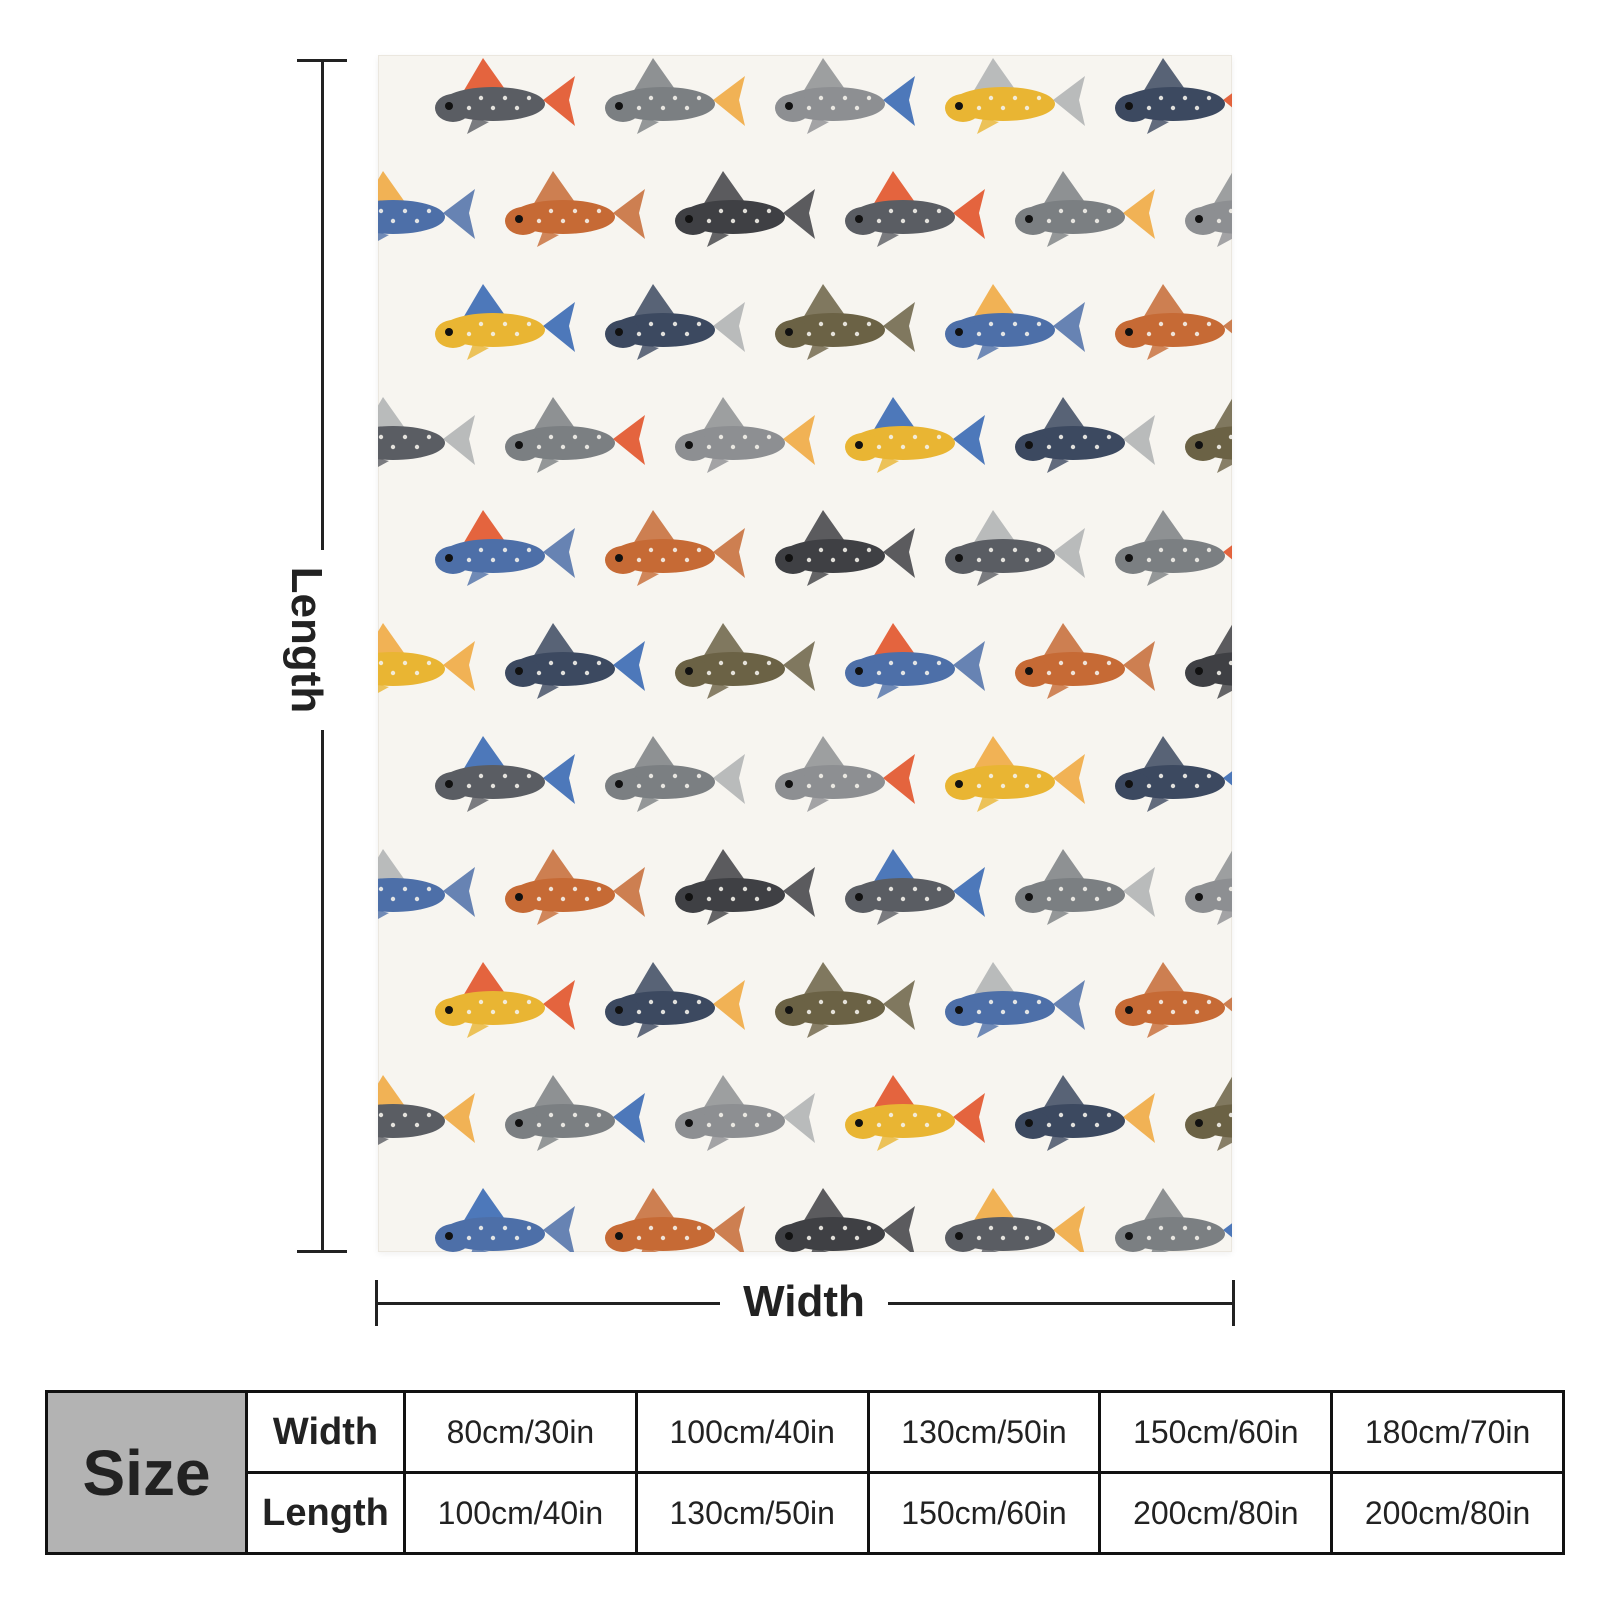 This screenshot has width=1600, height=1600. Describe the element at coordinates (752, 1513) in the screenshot. I see `length-cell: 130cm/50in` at that location.